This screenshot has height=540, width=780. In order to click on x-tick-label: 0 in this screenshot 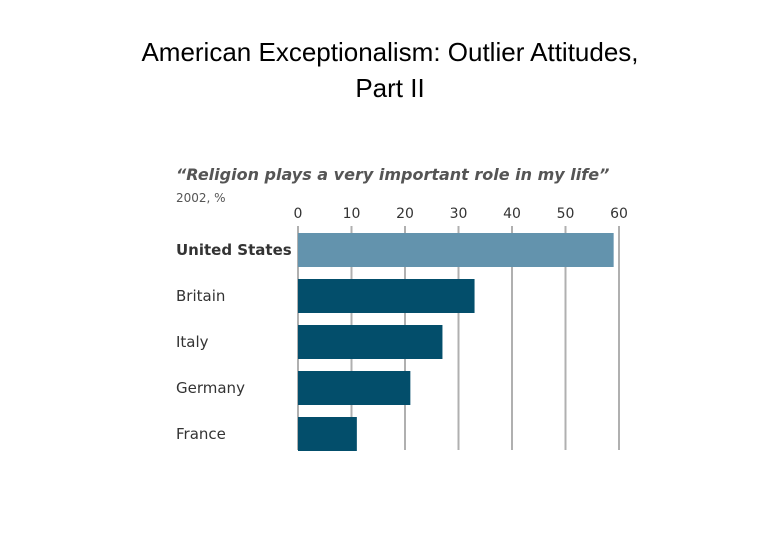, I will do `click(298, 214)`.